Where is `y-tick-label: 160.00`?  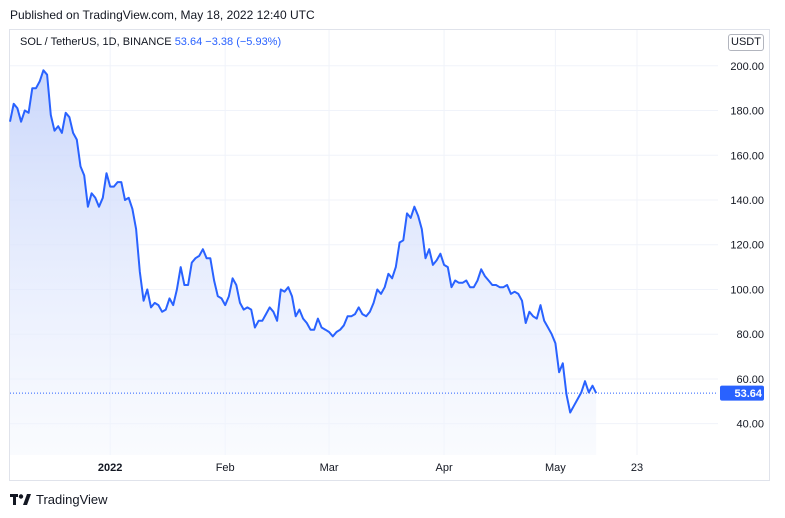 y-tick-label: 160.00 is located at coordinates (747, 156).